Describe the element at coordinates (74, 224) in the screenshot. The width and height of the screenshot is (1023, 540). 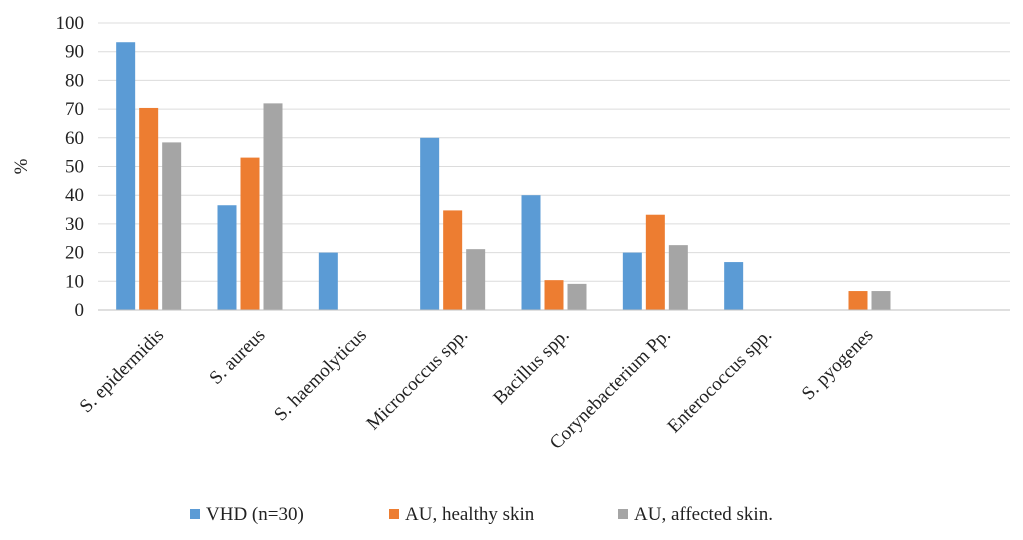
I see `y-tick-label: 30` at that location.